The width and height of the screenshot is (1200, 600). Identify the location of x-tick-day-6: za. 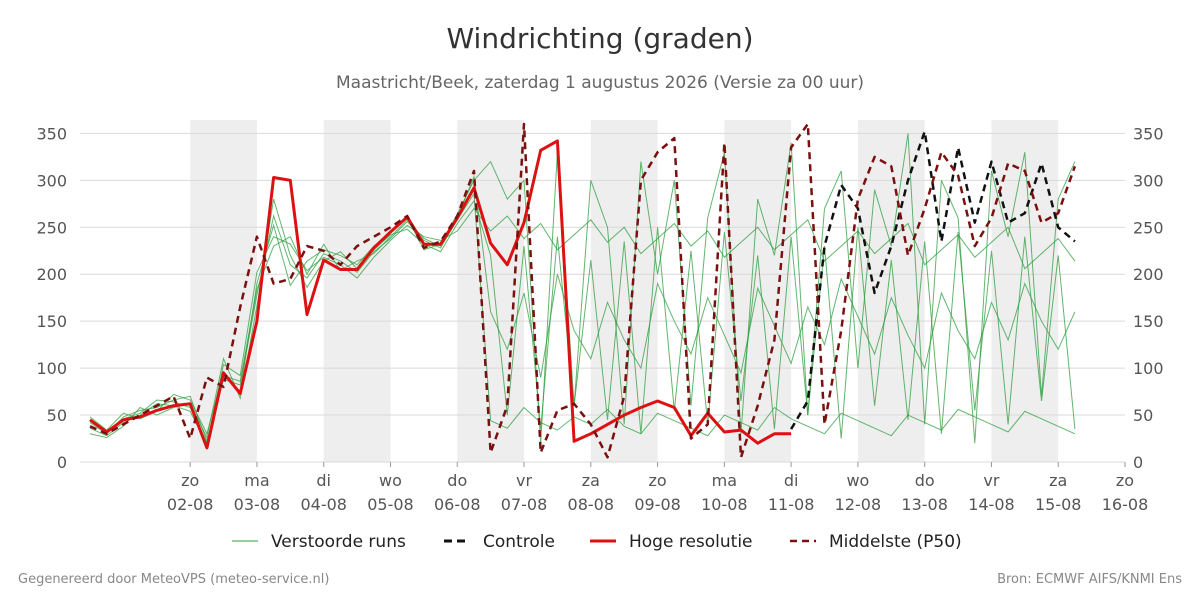
(591, 480).